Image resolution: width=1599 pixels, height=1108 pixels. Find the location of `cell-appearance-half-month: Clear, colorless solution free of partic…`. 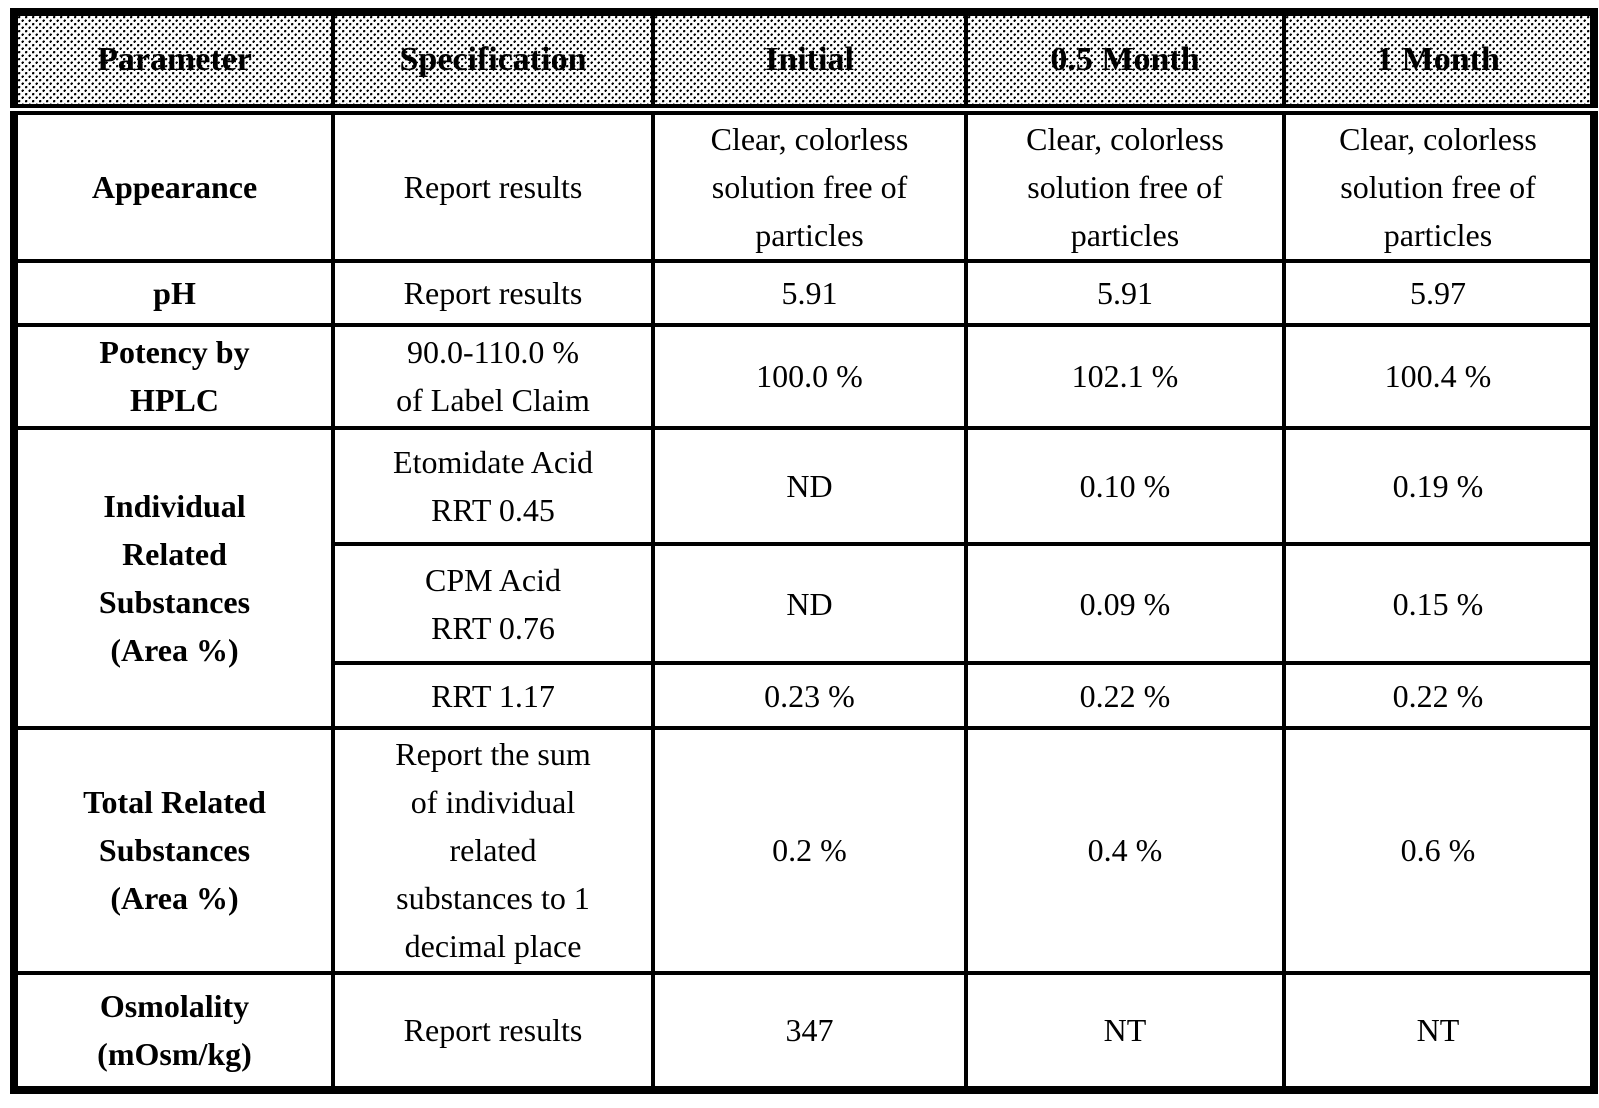

cell-appearance-half-month: Clear, colorless solution free of partic… is located at coordinates (1125, 185).